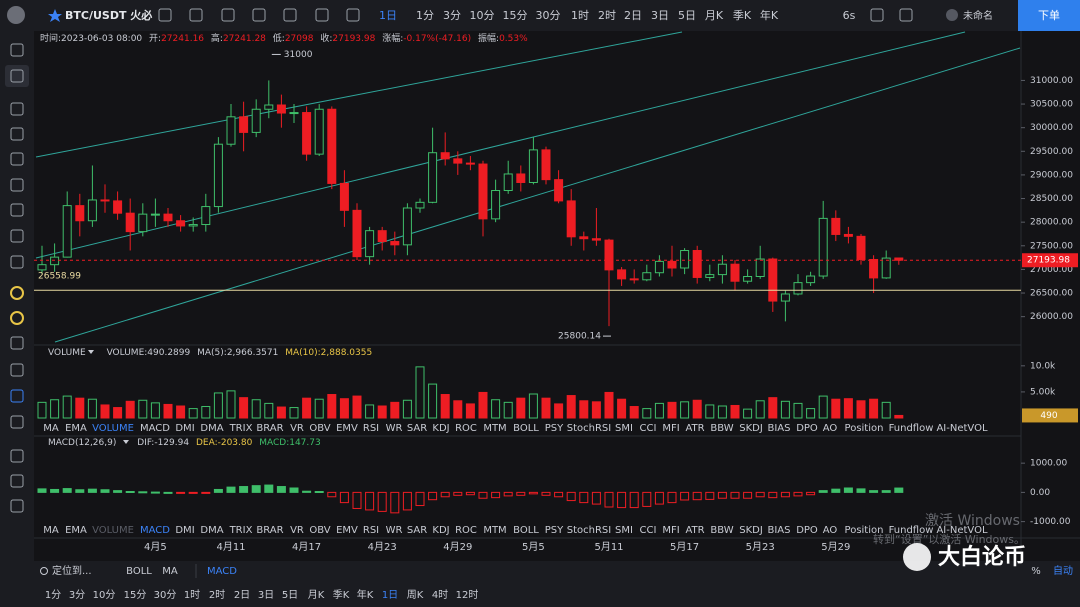 The height and width of the screenshot is (607, 1080). What do you see at coordinates (241, 530) in the screenshot?
I see `indicator-tab: TRIX` at bounding box center [241, 530].